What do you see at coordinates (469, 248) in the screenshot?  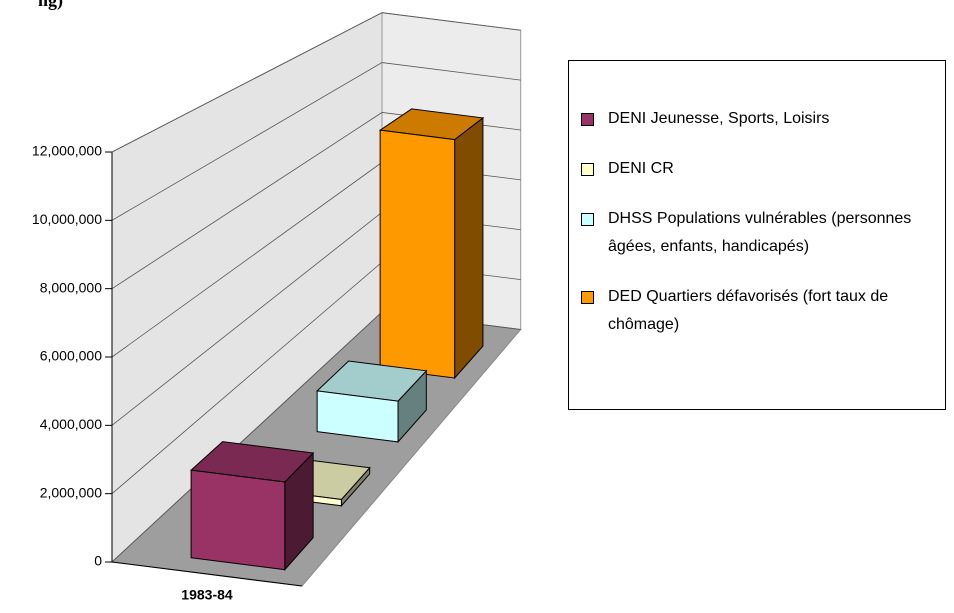 I see `bar-side` at bounding box center [469, 248].